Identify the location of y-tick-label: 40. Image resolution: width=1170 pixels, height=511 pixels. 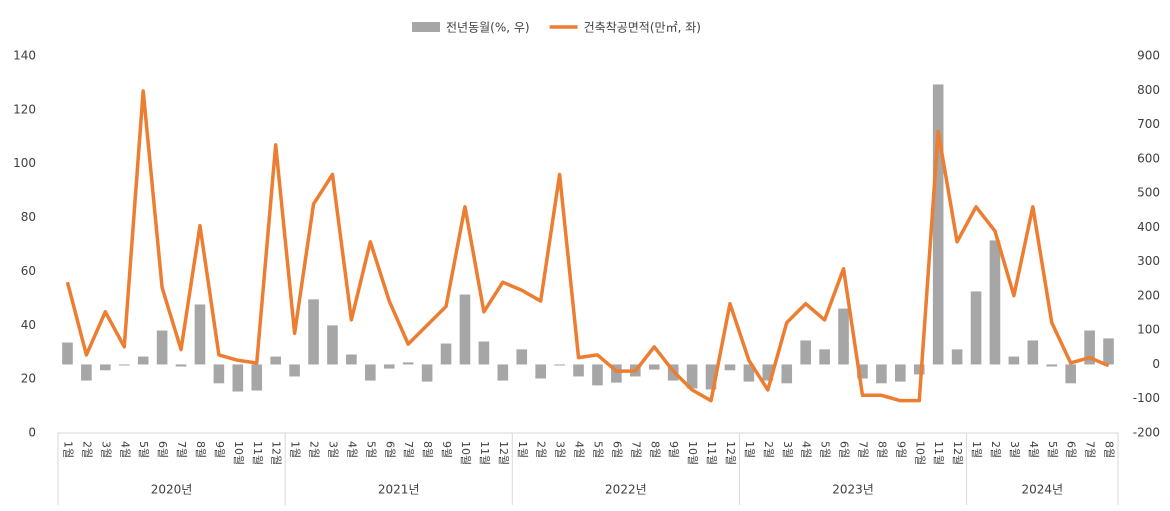
(28, 325).